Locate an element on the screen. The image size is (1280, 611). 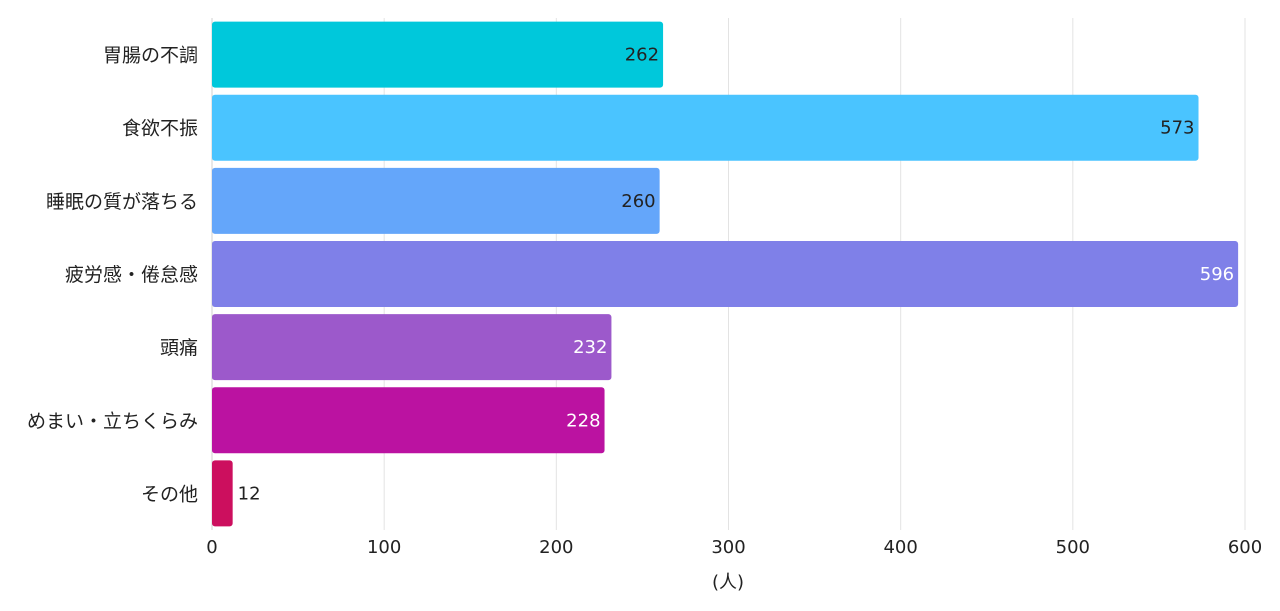
category-label-5: 頭痛 is located at coordinates (179, 348).